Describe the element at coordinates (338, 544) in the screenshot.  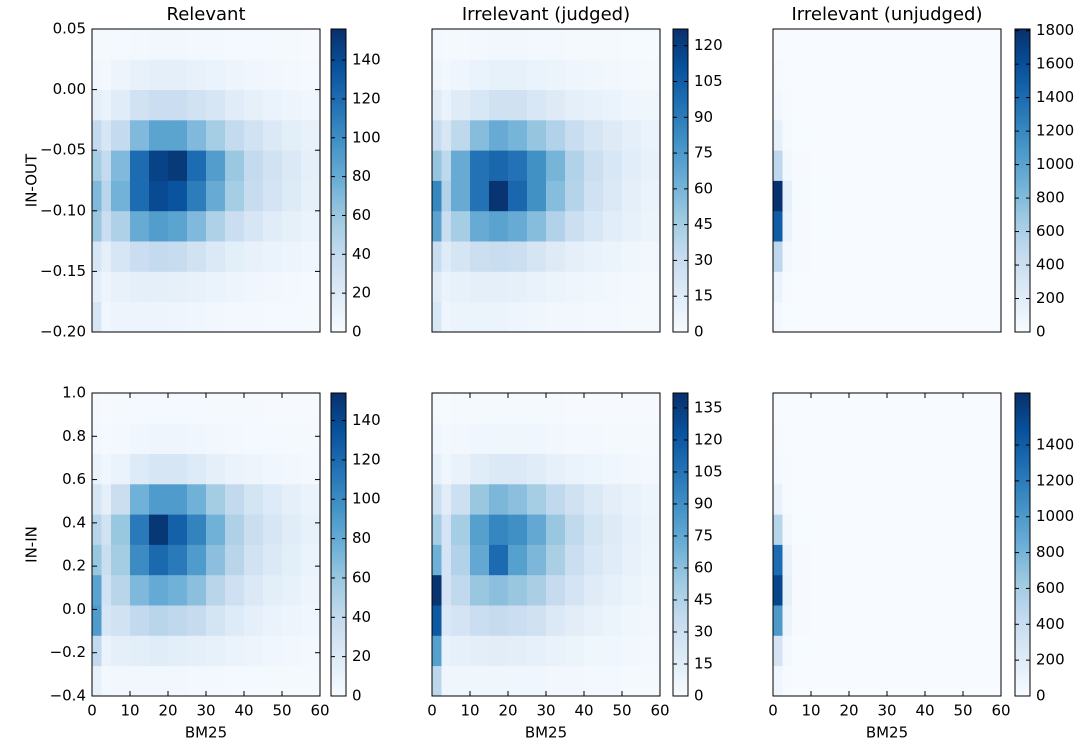
I see `colorbar` at that location.